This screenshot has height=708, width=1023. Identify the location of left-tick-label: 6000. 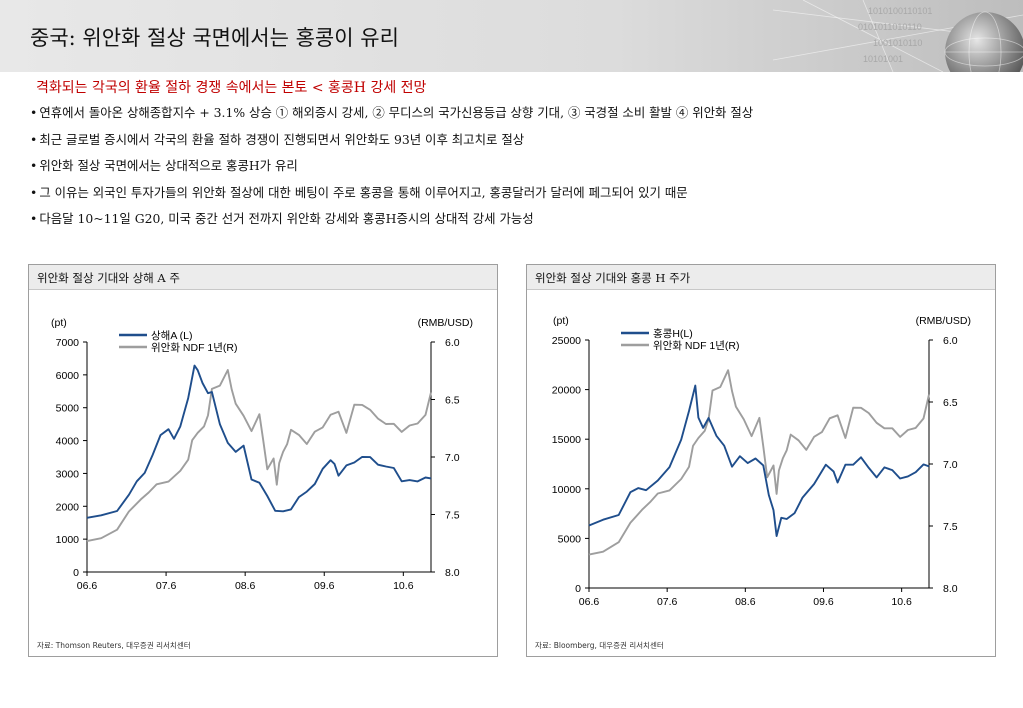
(68, 376).